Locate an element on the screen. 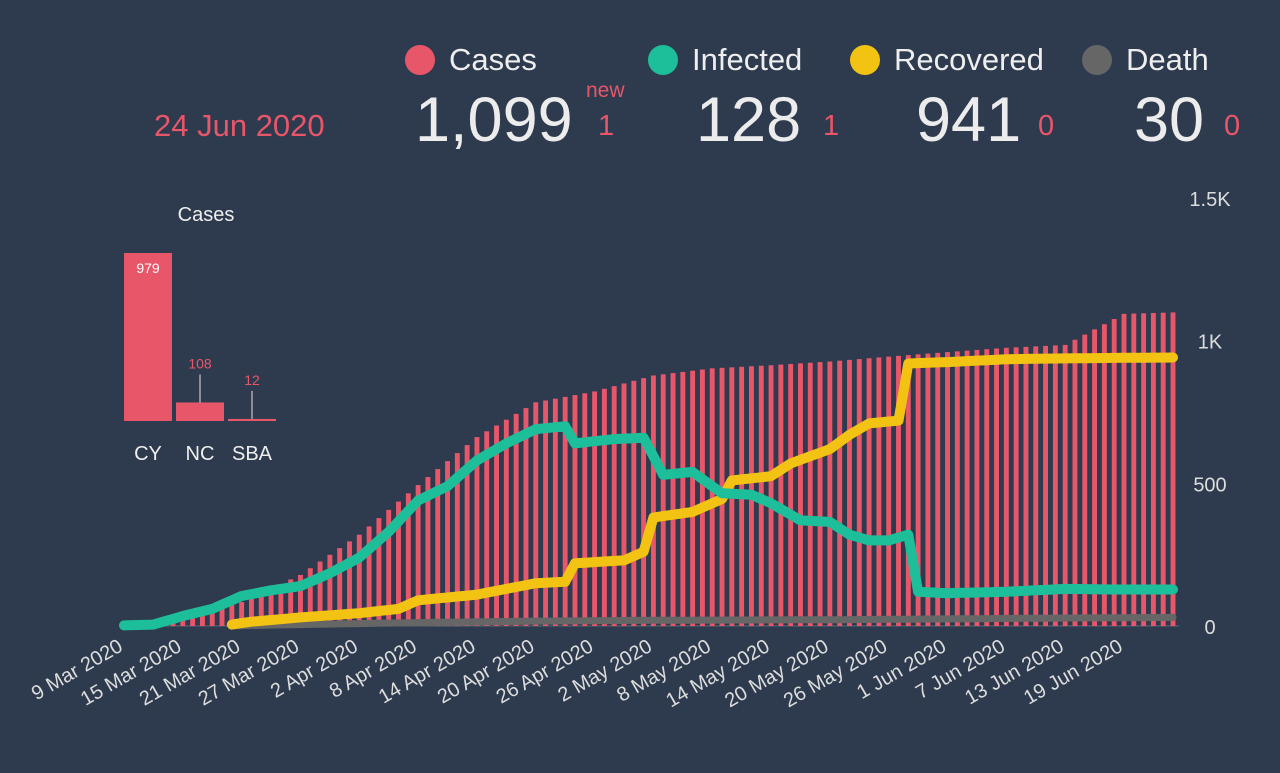  death-line is located at coordinates (702, 621).